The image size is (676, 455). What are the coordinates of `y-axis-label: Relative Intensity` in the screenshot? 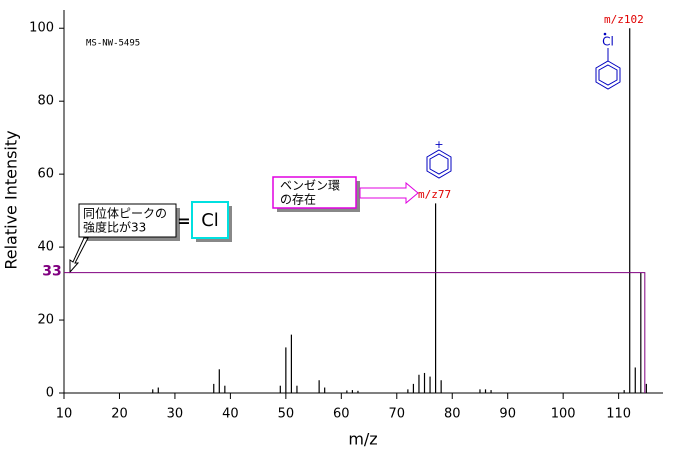 It's located at (11, 199).